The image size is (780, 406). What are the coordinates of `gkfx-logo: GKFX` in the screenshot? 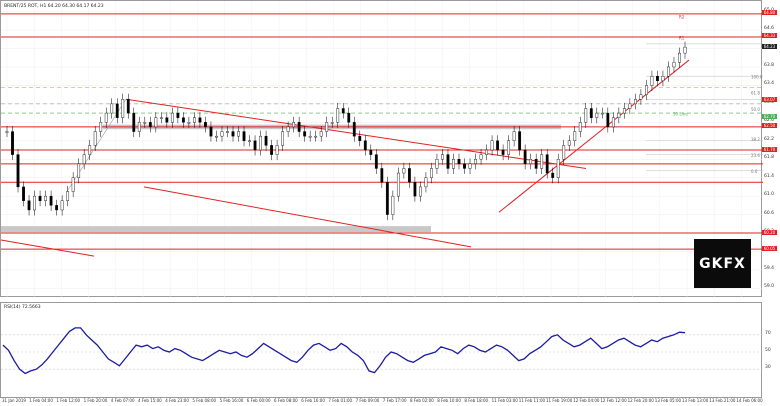 It's located at (722, 263).